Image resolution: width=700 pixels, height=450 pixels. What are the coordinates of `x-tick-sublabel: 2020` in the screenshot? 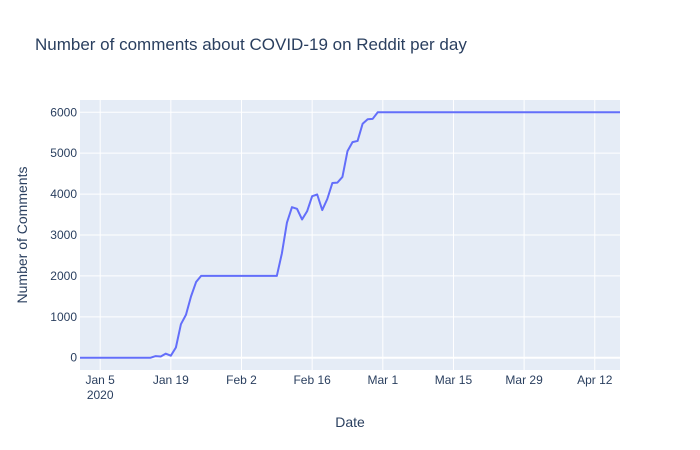 It's located at (100, 395).